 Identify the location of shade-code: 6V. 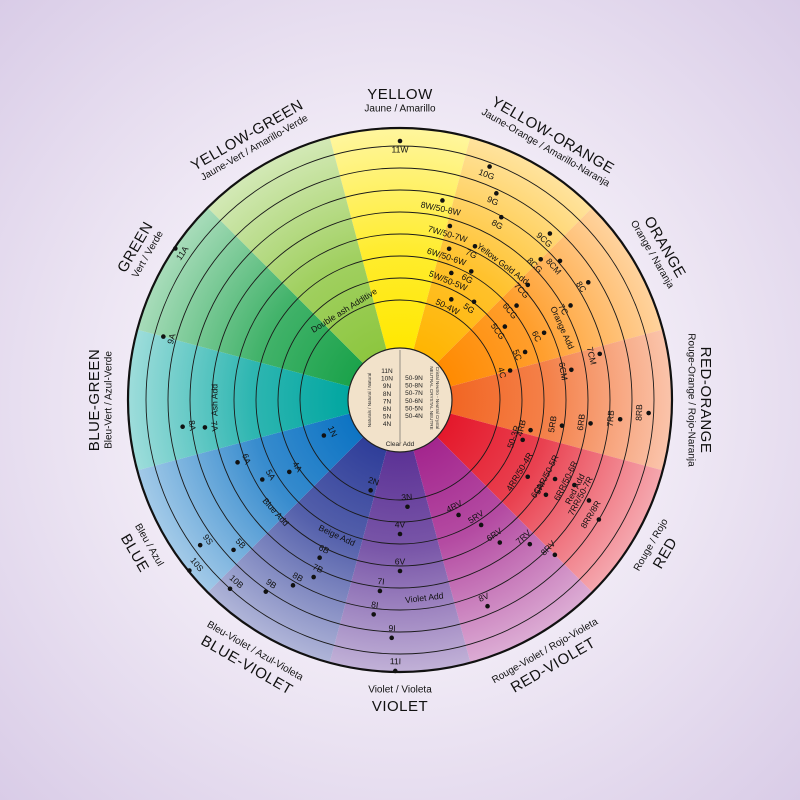
(400, 561).